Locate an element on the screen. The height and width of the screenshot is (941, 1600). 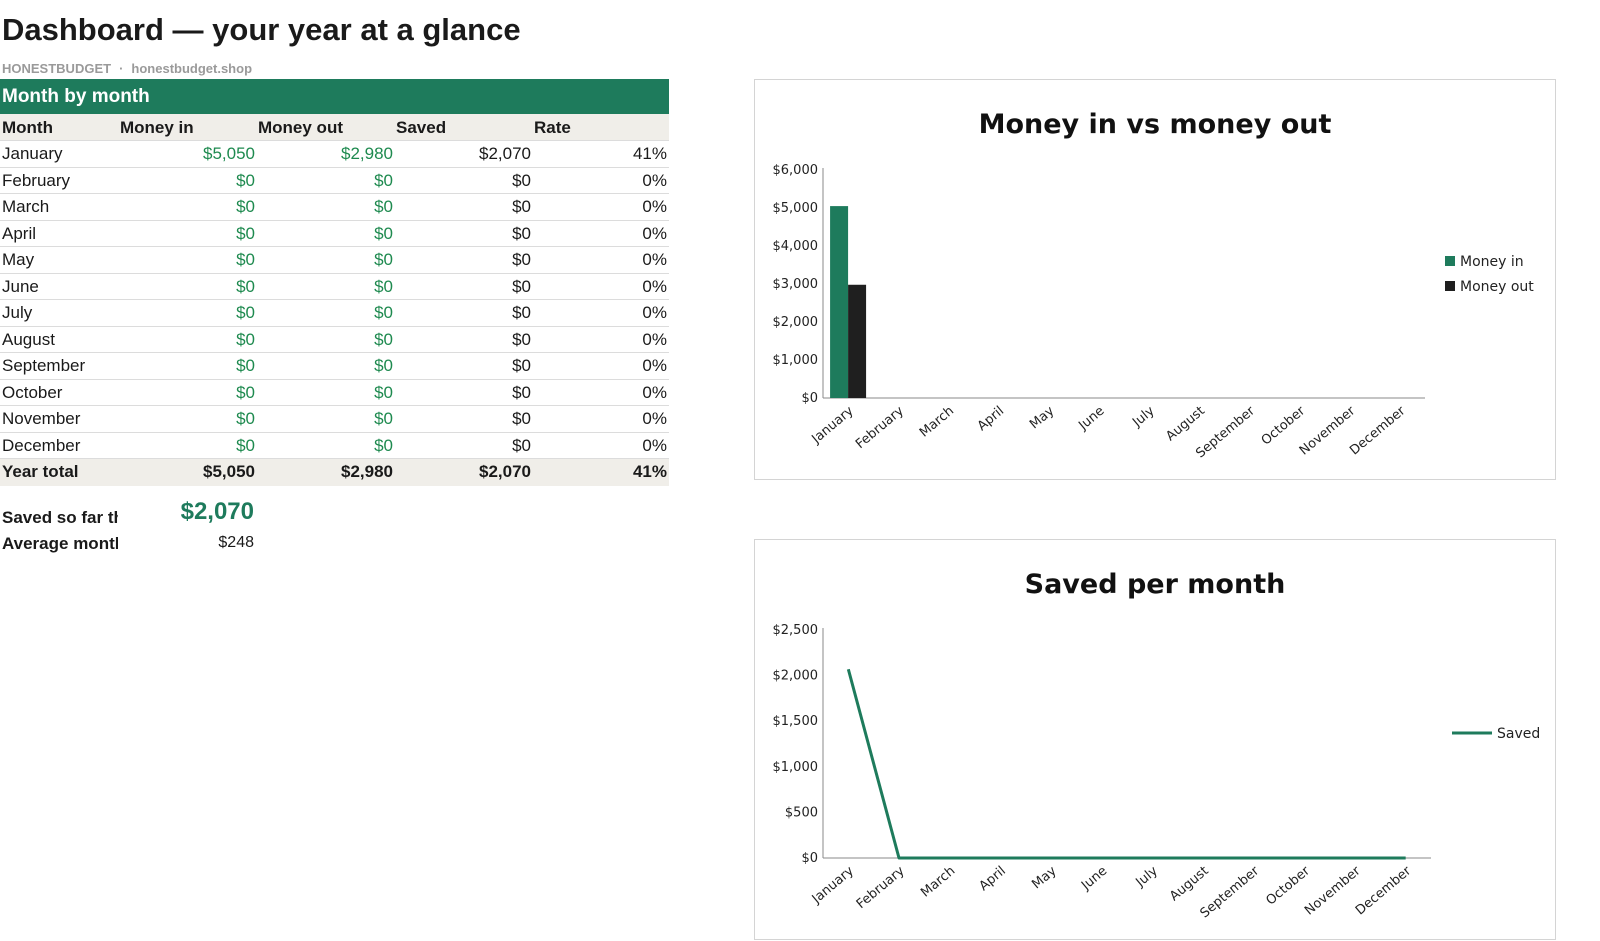
brand-domain: honestbudget.shop is located at coordinates (192, 68).